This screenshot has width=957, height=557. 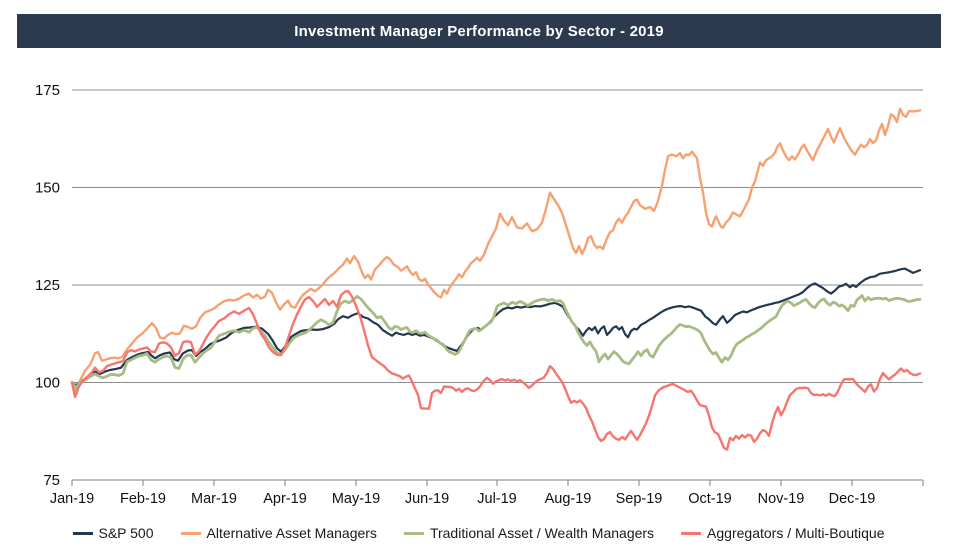 I want to click on y-axis-label-150: 150, so click(x=47, y=188).